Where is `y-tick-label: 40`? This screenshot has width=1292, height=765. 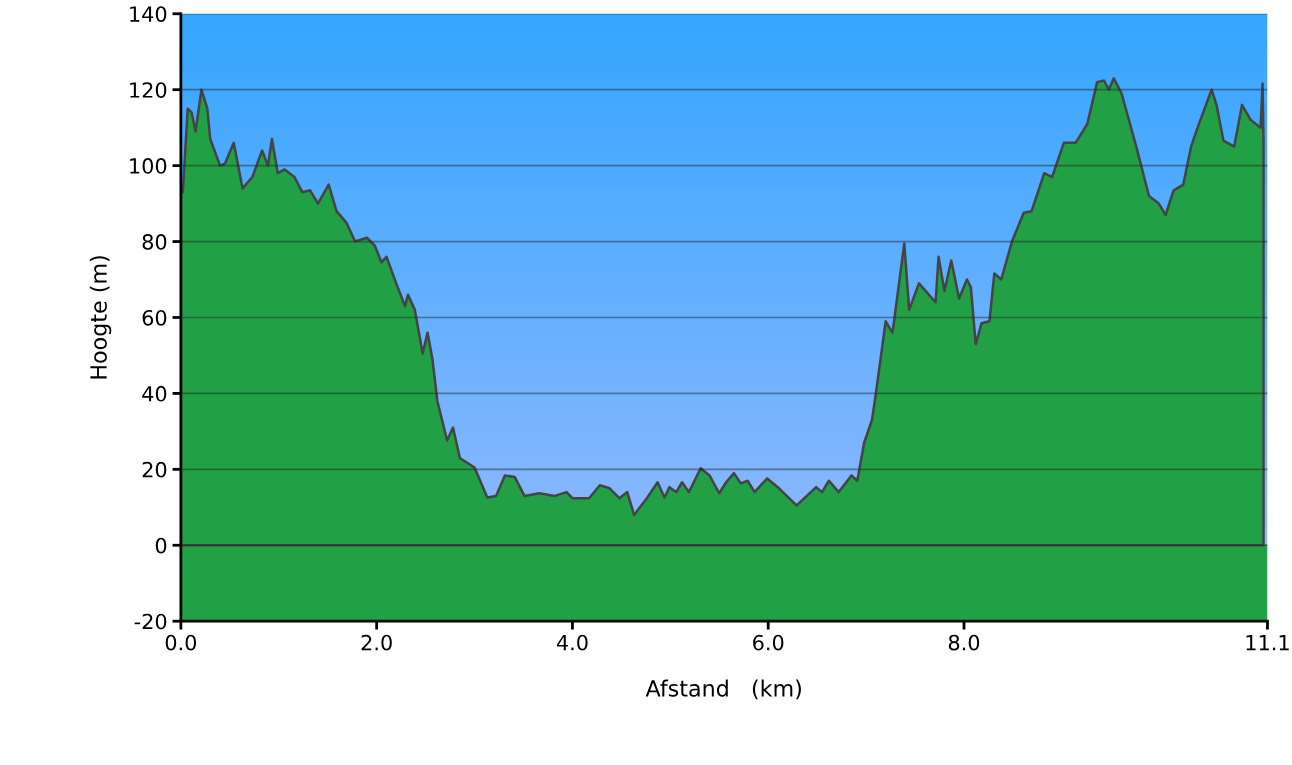 y-tick-label: 40 is located at coordinates (154, 393).